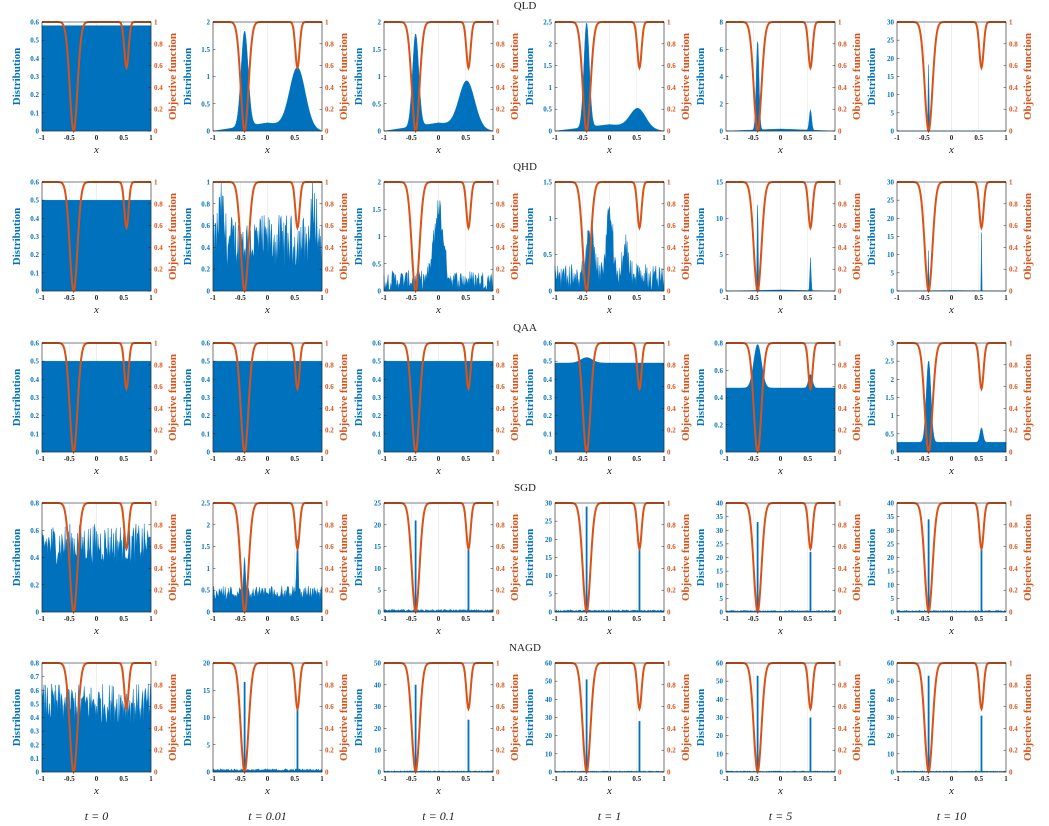 This screenshot has height=826, width=1049. I want to click on y-tick-label: 0.3, so click(205, 398).